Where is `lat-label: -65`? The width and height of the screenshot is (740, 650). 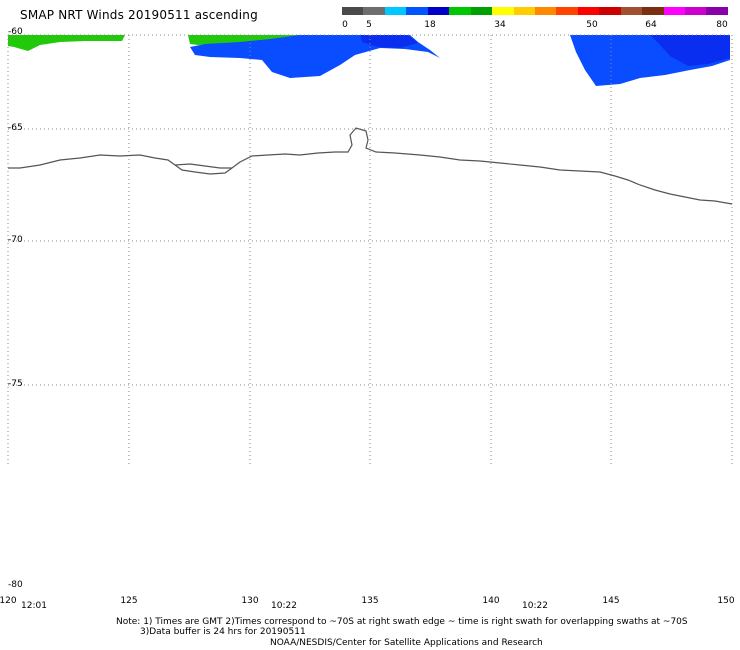 lat-label: -65 is located at coordinates (15, 128).